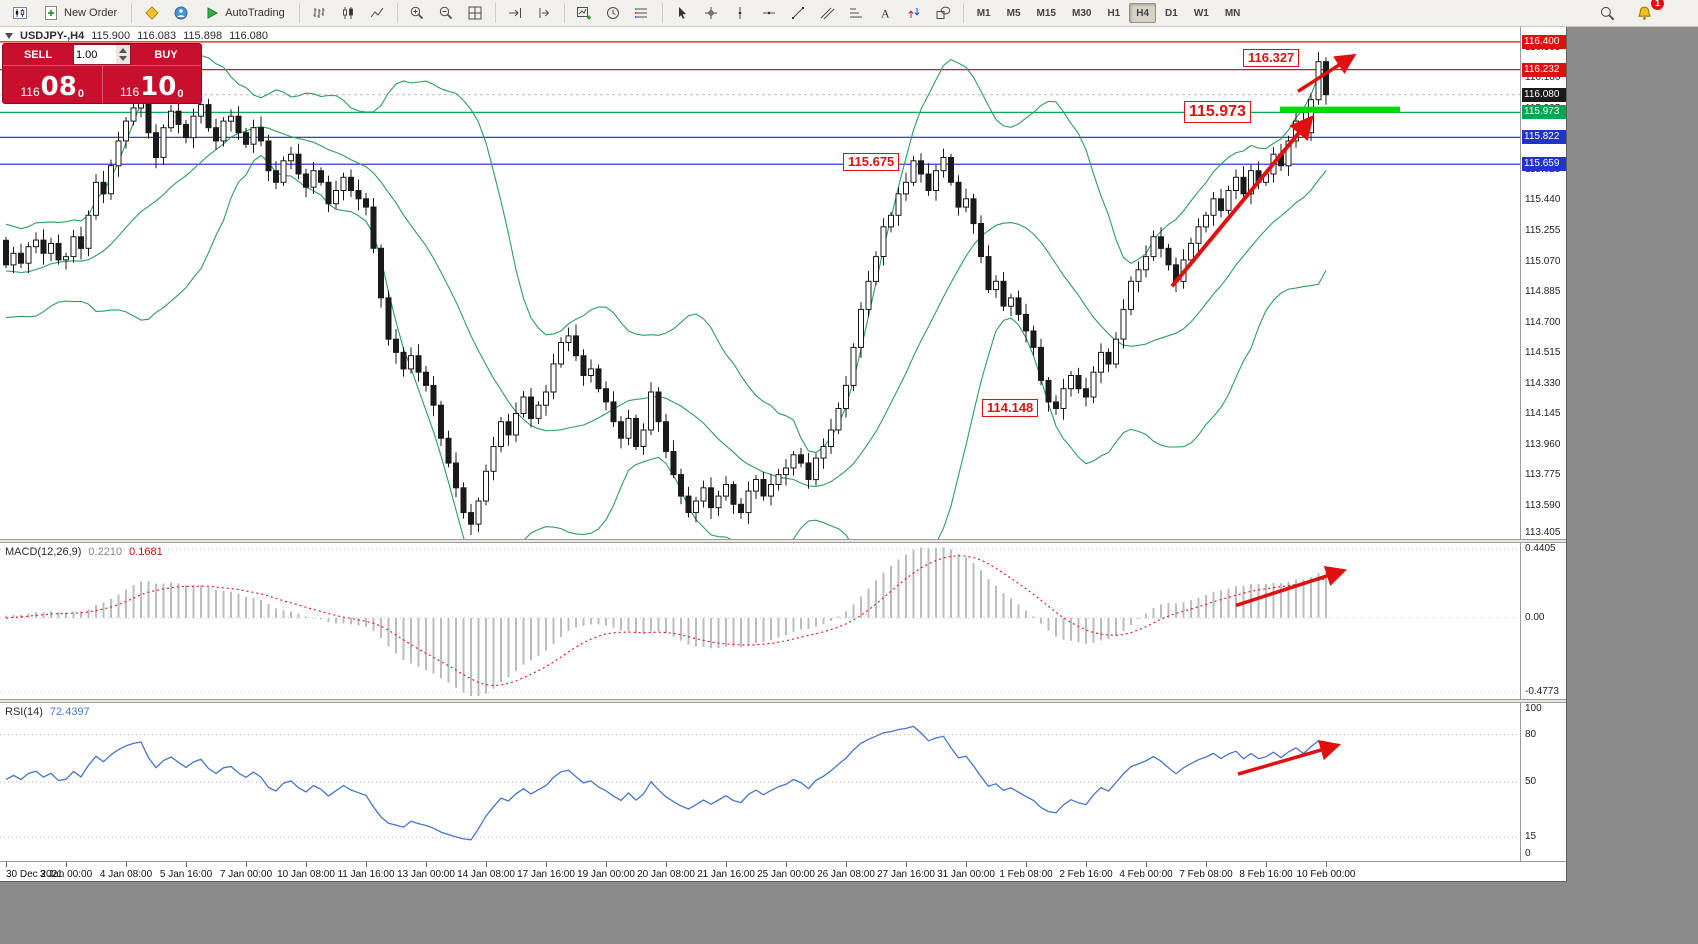 Image resolution: width=1698 pixels, height=944 pixels. I want to click on one-click-collapse-button, so click(9, 36).